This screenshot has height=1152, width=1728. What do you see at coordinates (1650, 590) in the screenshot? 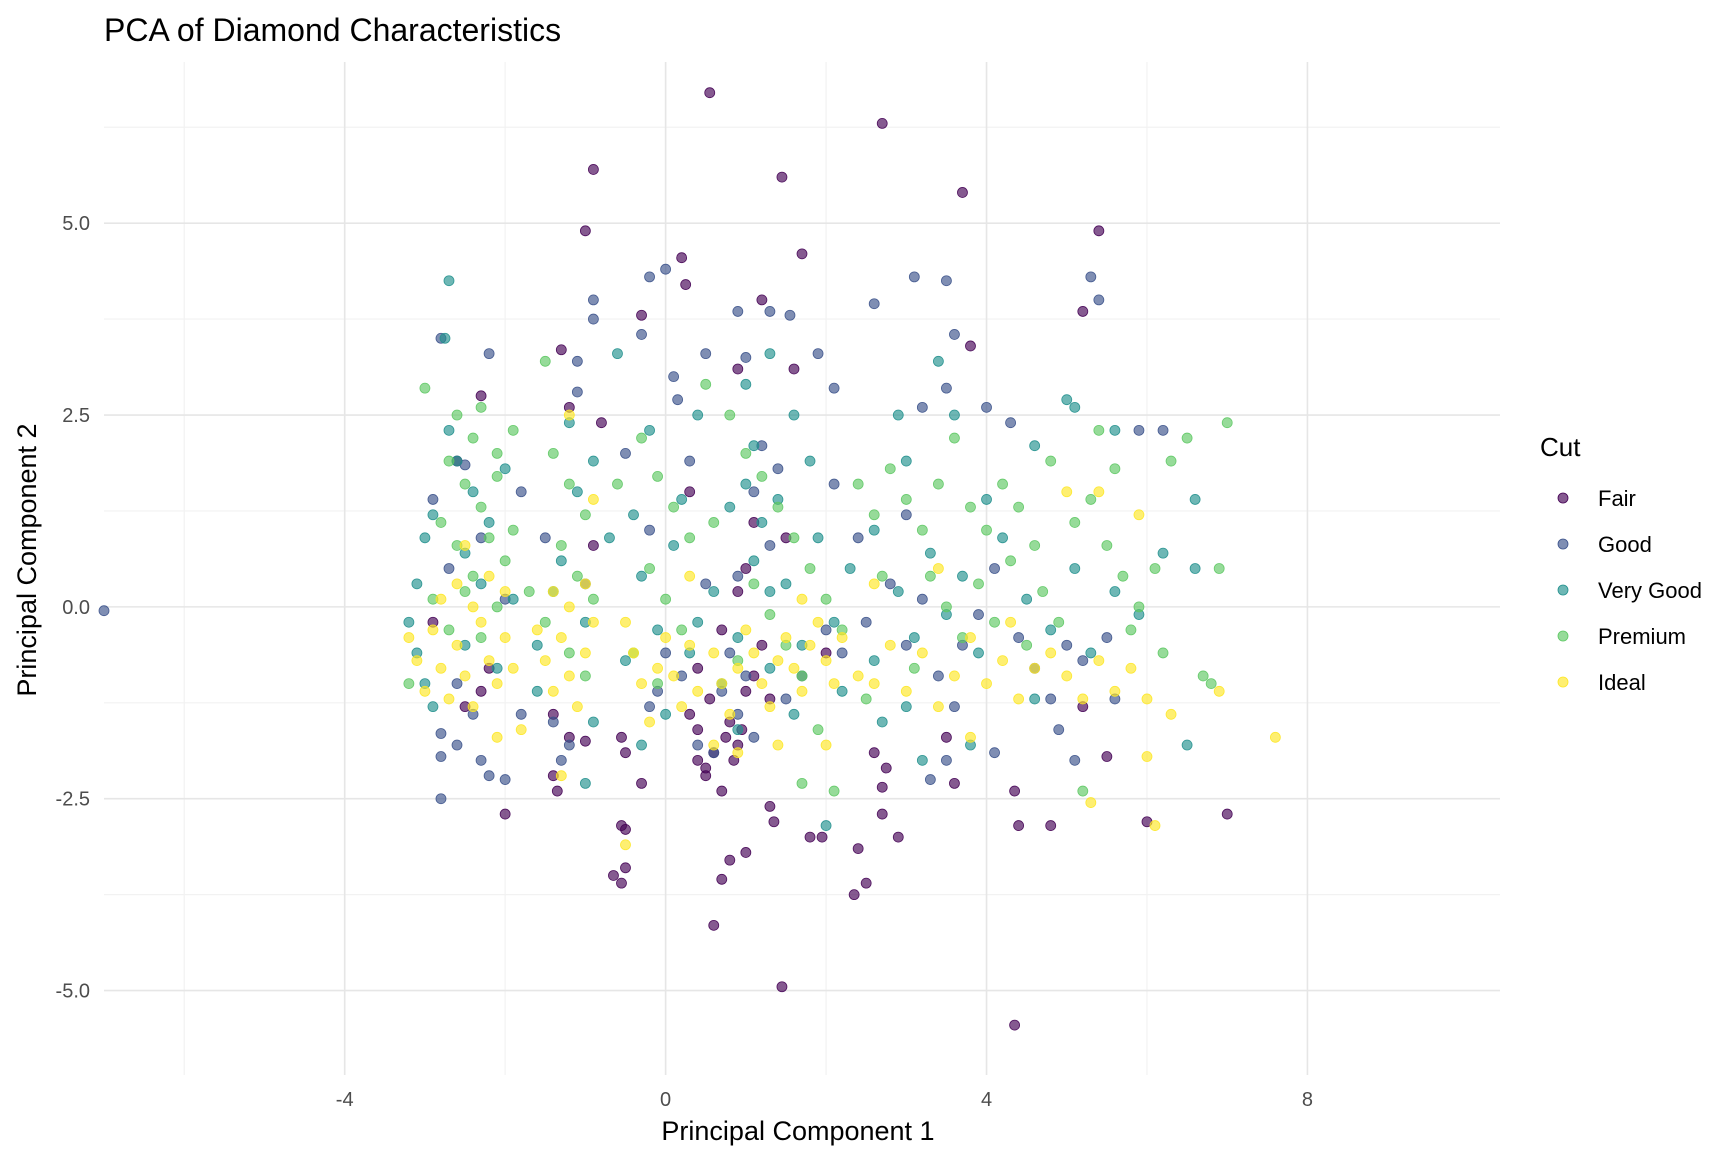
I see `legend-label: Very Good` at bounding box center [1650, 590].